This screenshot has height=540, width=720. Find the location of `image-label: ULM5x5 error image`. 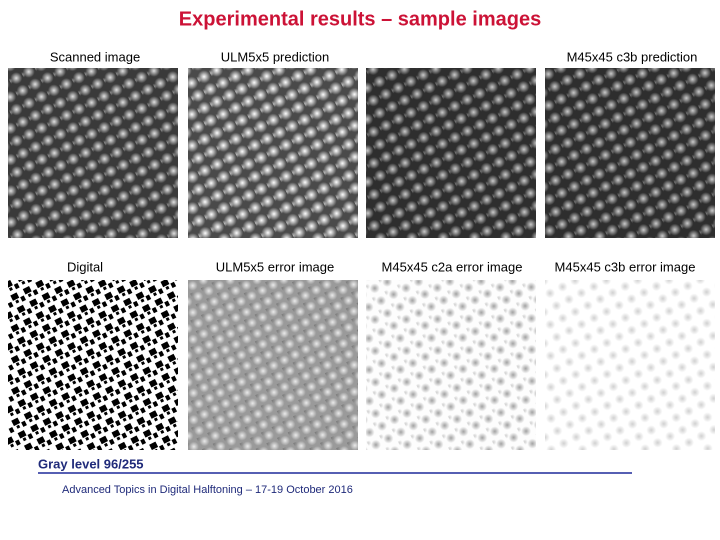

image-label: ULM5x5 error image is located at coordinates (275, 266).